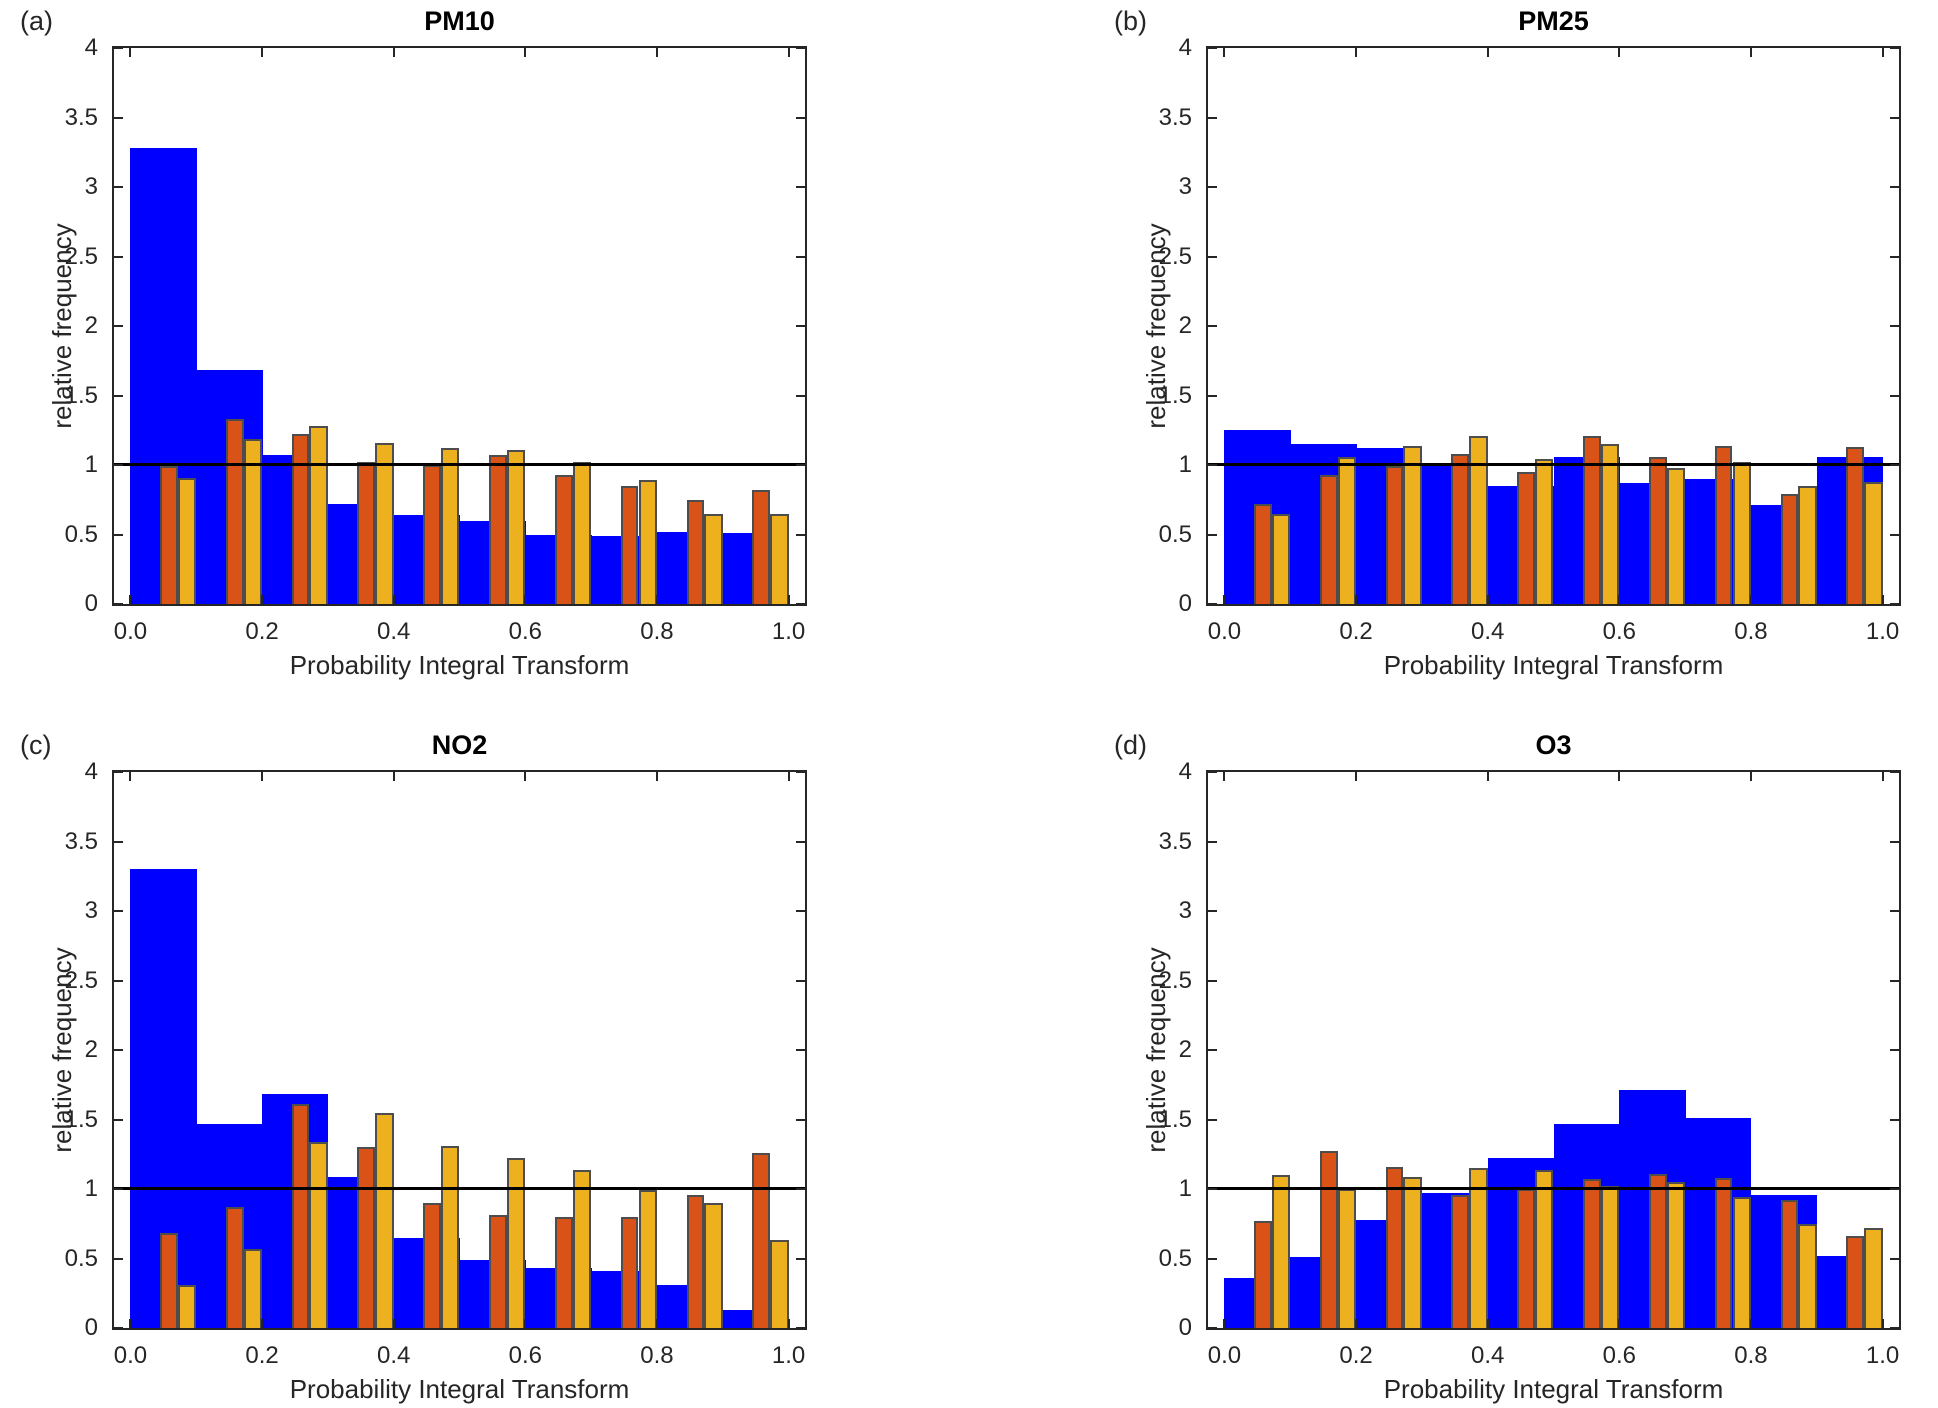 The image size is (1938, 1408). What do you see at coordinates (1553, 464) in the screenshot?
I see `reference-line` at bounding box center [1553, 464].